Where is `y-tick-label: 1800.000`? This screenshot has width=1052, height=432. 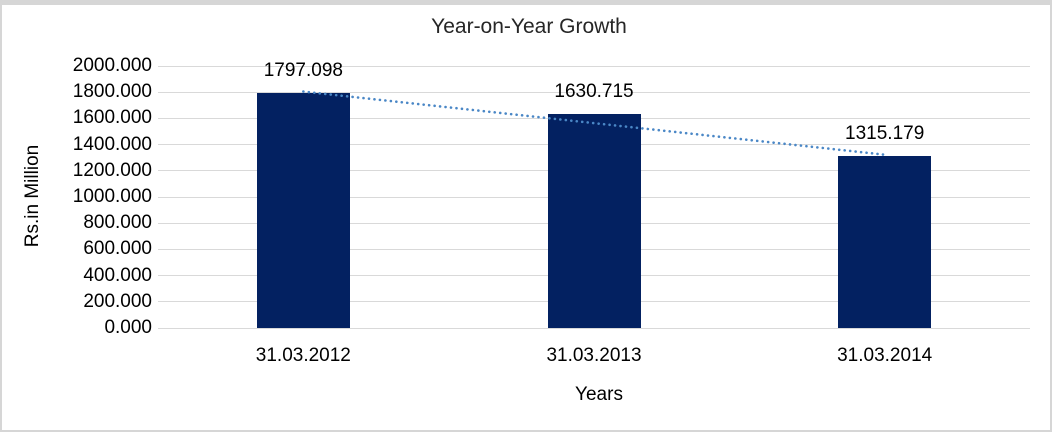 y-tick-label: 1800.000 is located at coordinates (112, 92).